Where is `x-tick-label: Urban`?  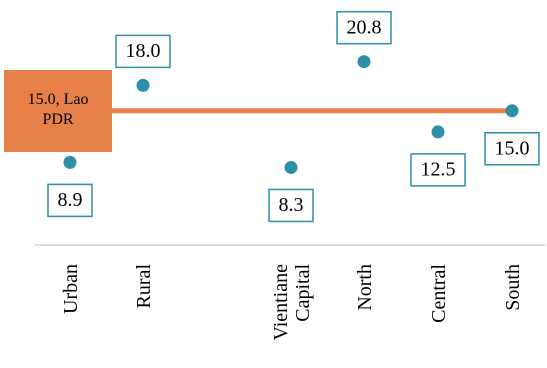 x-tick-label: Urban is located at coordinates (71, 289).